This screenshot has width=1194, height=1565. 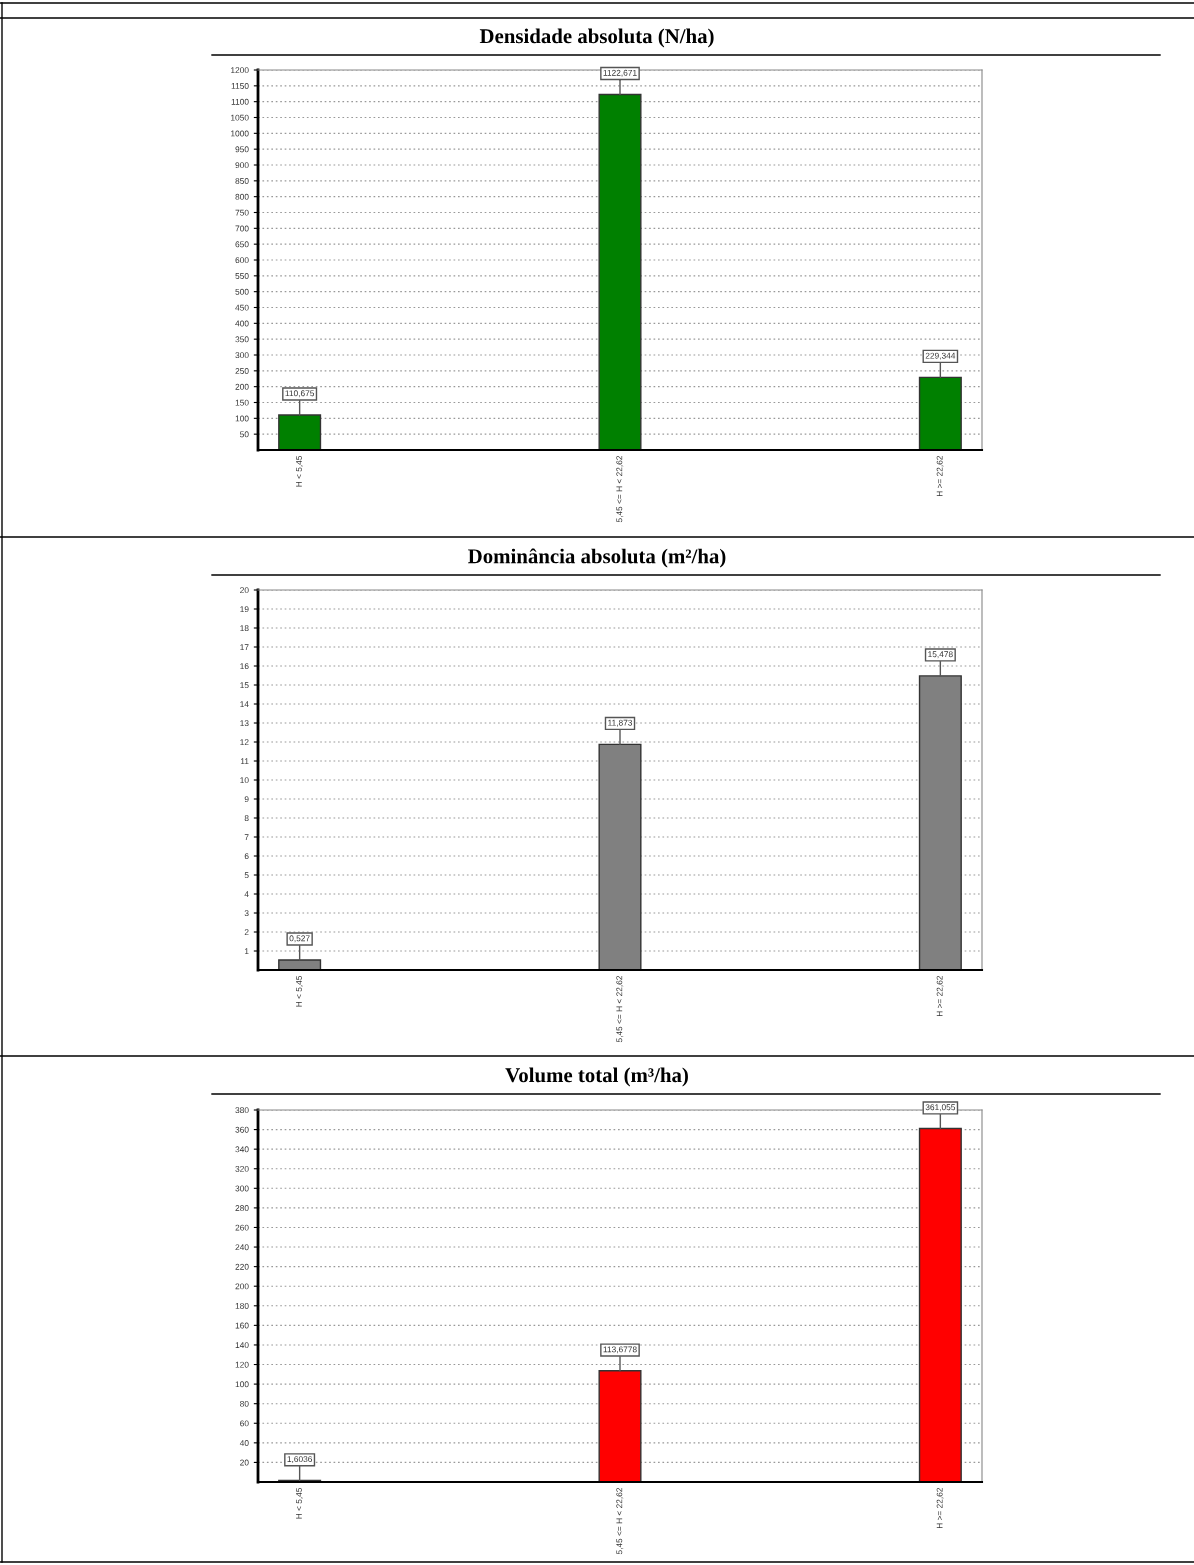 What do you see at coordinates (242, 1364) in the screenshot?
I see `y-tick-label: 120` at bounding box center [242, 1364].